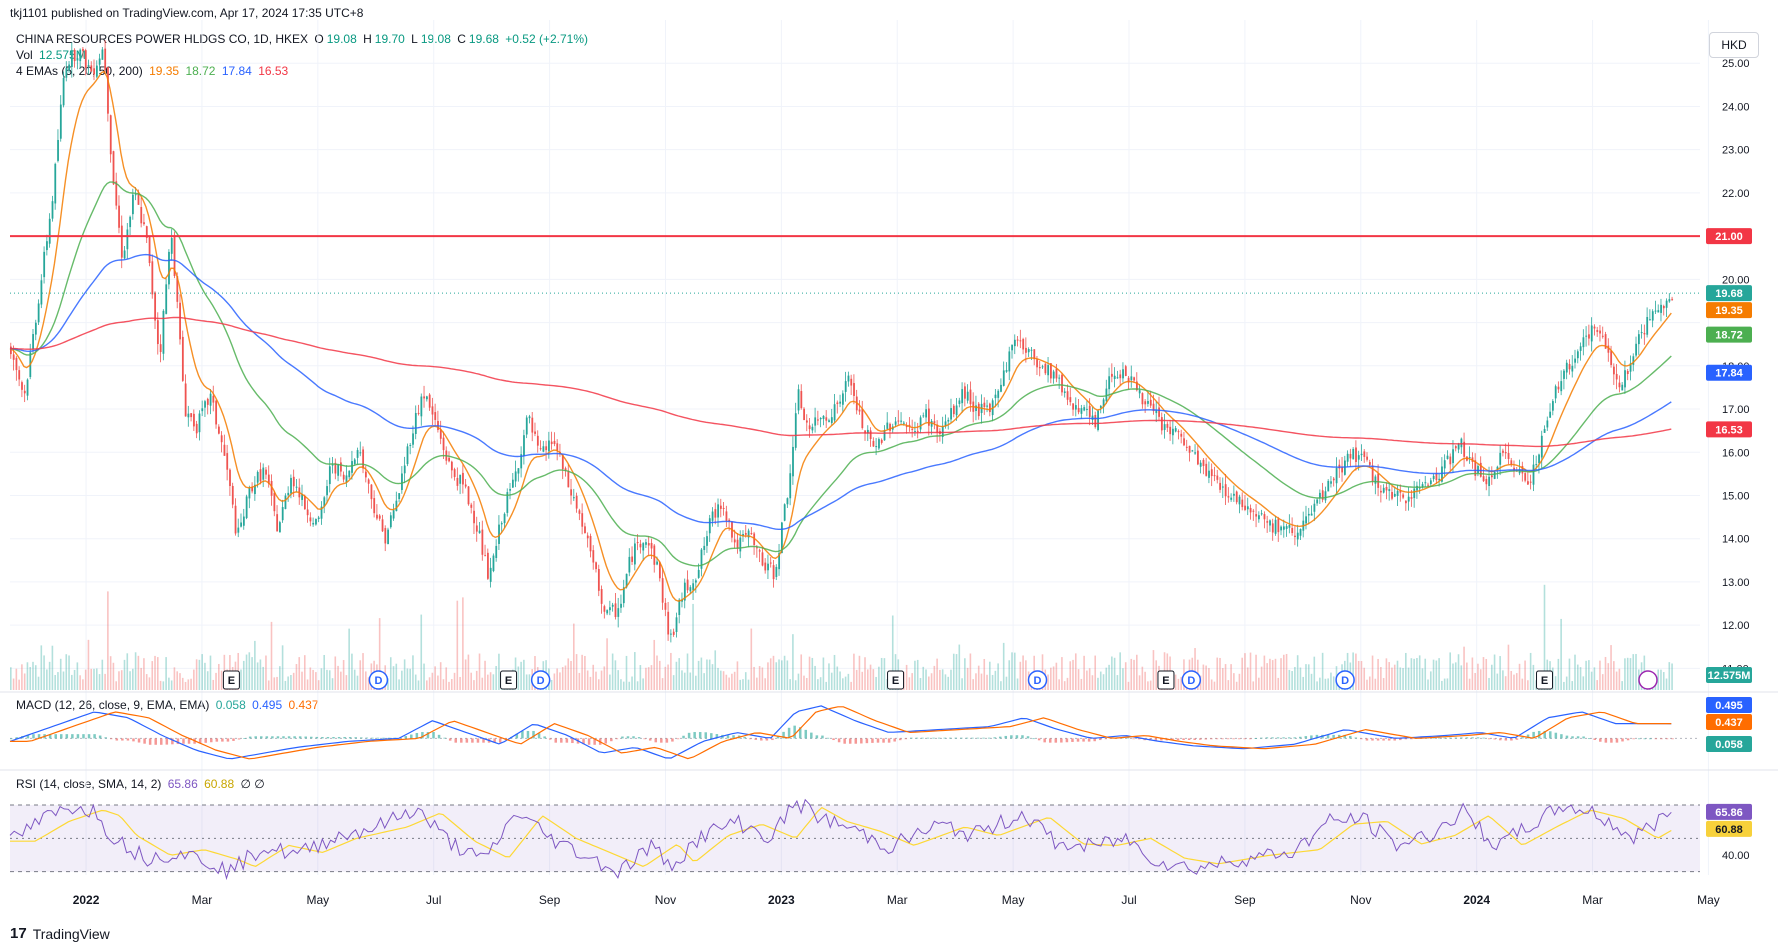 This screenshot has width=1778, height=950. I want to click on rsi-value: 65.86, so click(182, 784).